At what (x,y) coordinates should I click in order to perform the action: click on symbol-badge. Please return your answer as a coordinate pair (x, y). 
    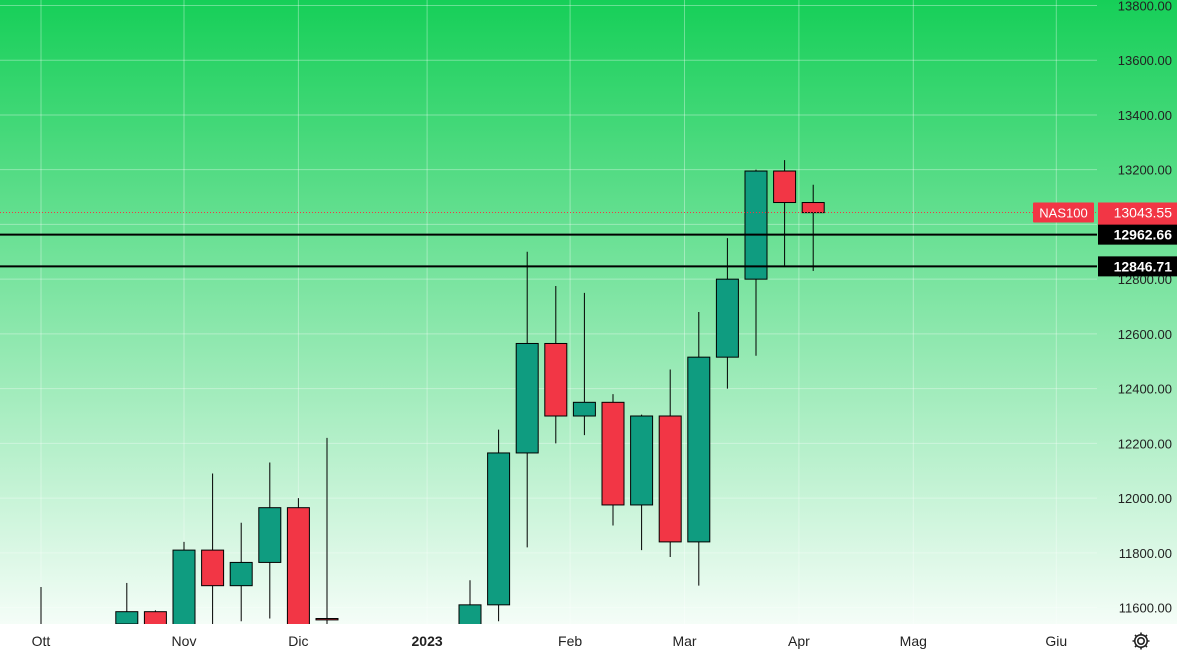
    Looking at the image, I should click on (1063, 212).